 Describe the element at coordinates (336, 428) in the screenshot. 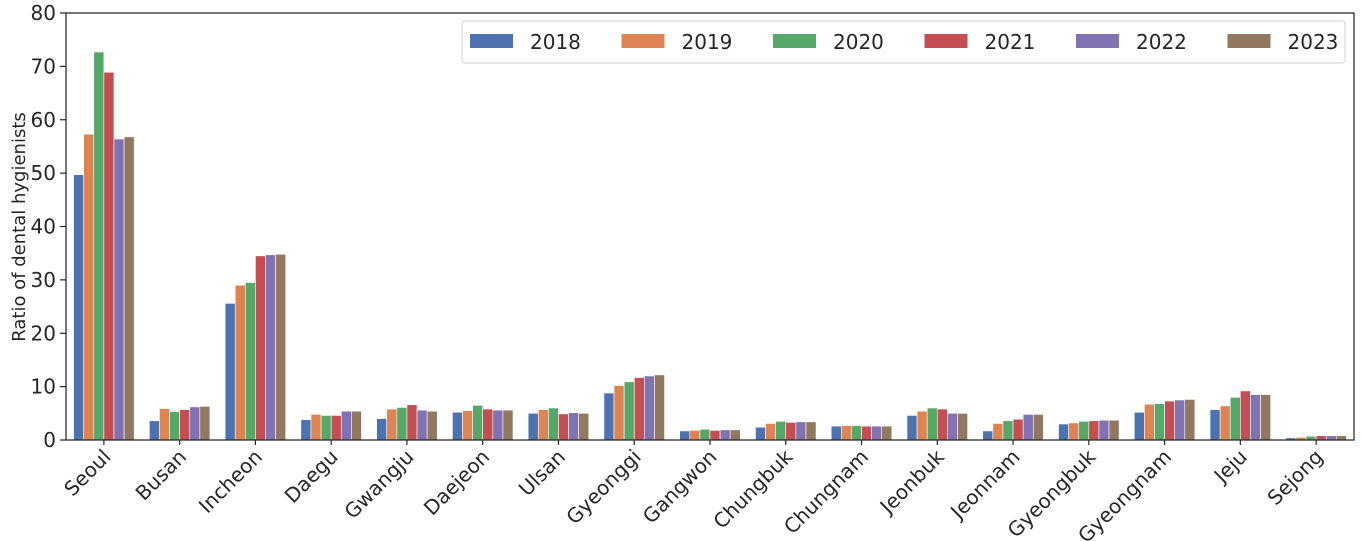

I see `bar-daegu-2021` at that location.